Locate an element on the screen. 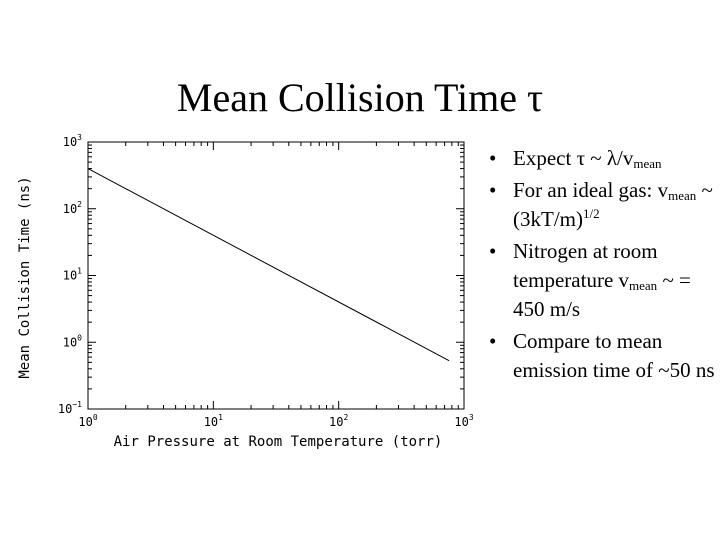 The image size is (720, 540). y-axis-label: Mean Collision Time (ns) is located at coordinates (25, 277).